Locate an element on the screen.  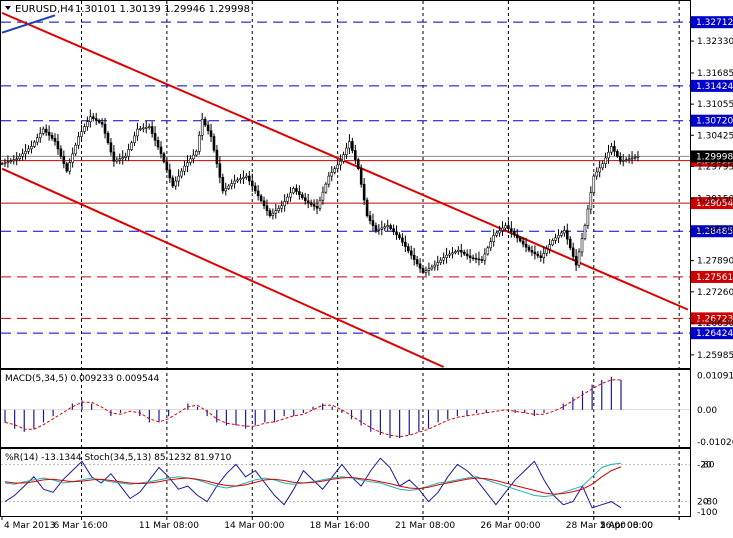
macd-panel-border is located at coordinates (345, 408).